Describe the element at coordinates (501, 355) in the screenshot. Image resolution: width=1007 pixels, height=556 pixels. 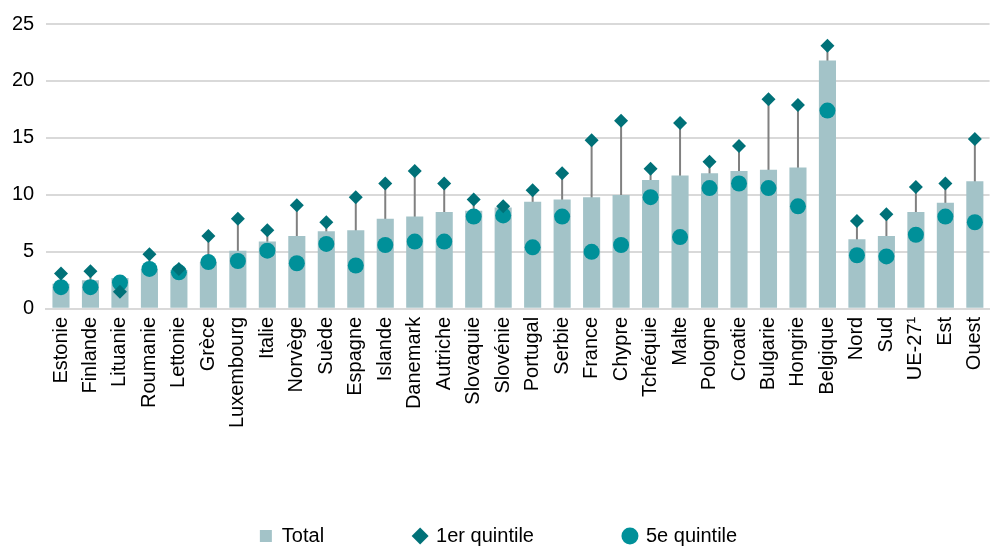
I see `x-tick-label: Slovénie` at that location.